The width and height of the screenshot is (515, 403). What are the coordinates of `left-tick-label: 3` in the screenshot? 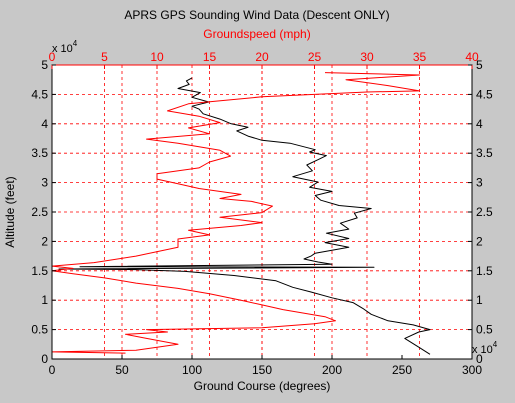 It's located at (44, 183).